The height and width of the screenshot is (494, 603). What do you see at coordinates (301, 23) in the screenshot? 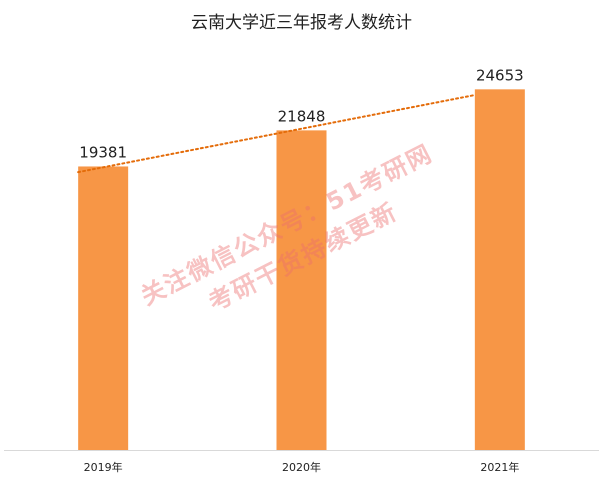
I see `chart-title: 云南大学近三年报考人数统计` at bounding box center [301, 23].